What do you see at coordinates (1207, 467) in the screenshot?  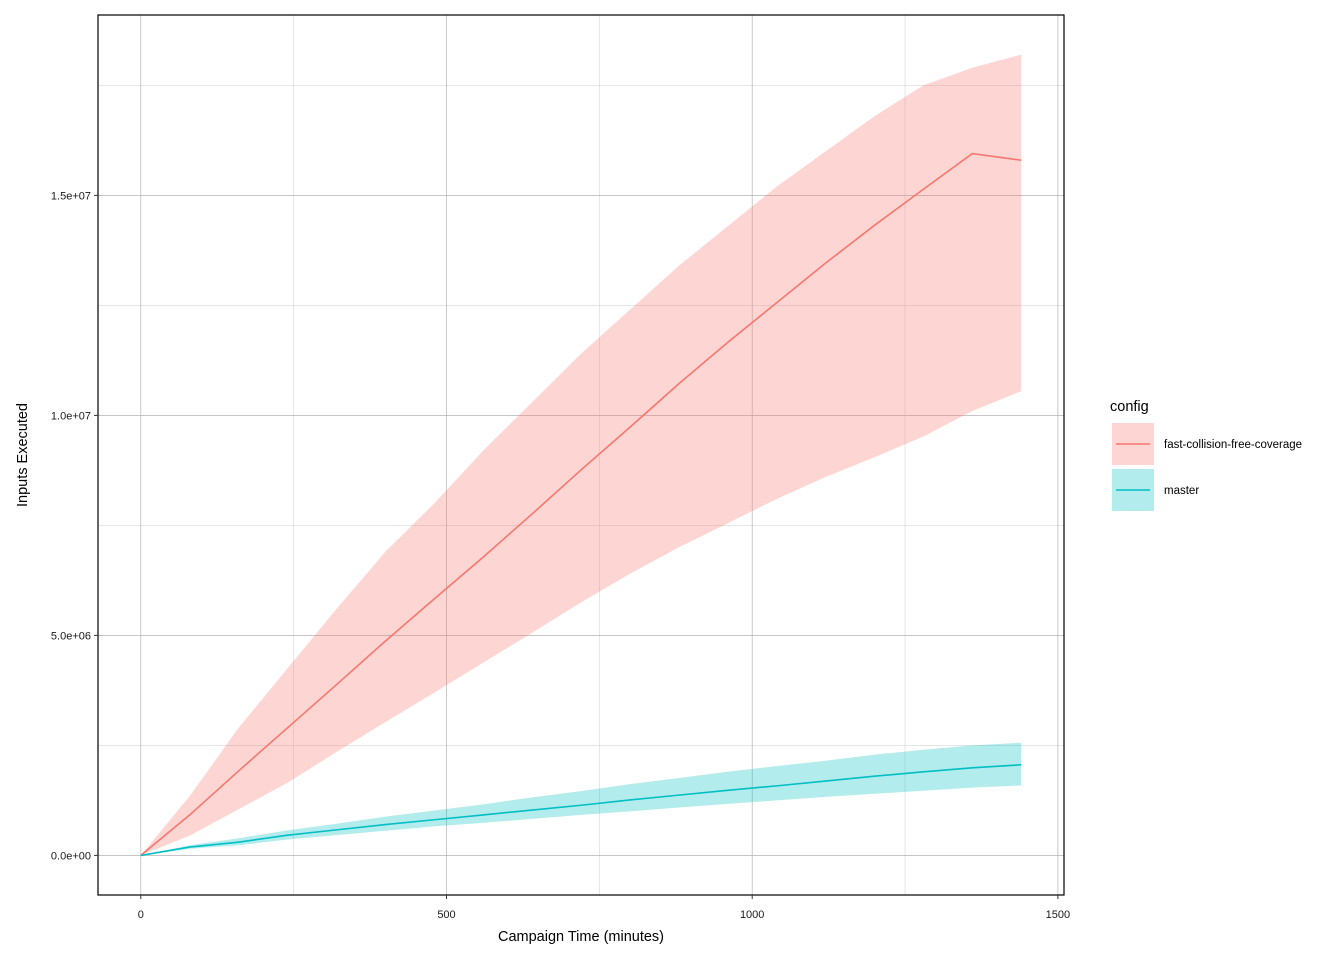 I see `legend-items: fast-collision-free-coverage master` at bounding box center [1207, 467].